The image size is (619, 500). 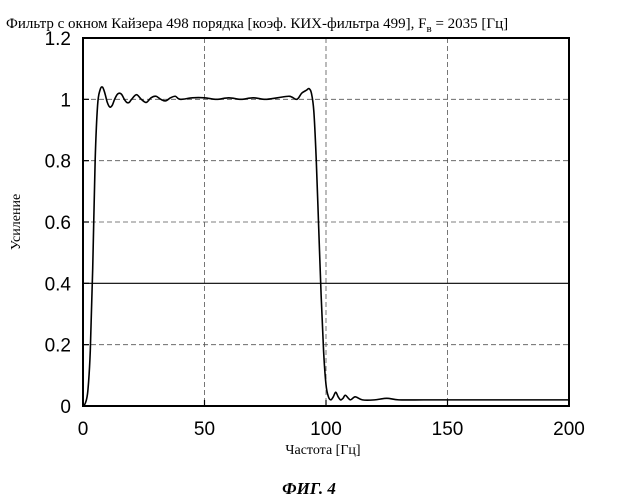 What do you see at coordinates (204, 429) in the screenshot?
I see `x-tick-label-1: 50` at bounding box center [204, 429].